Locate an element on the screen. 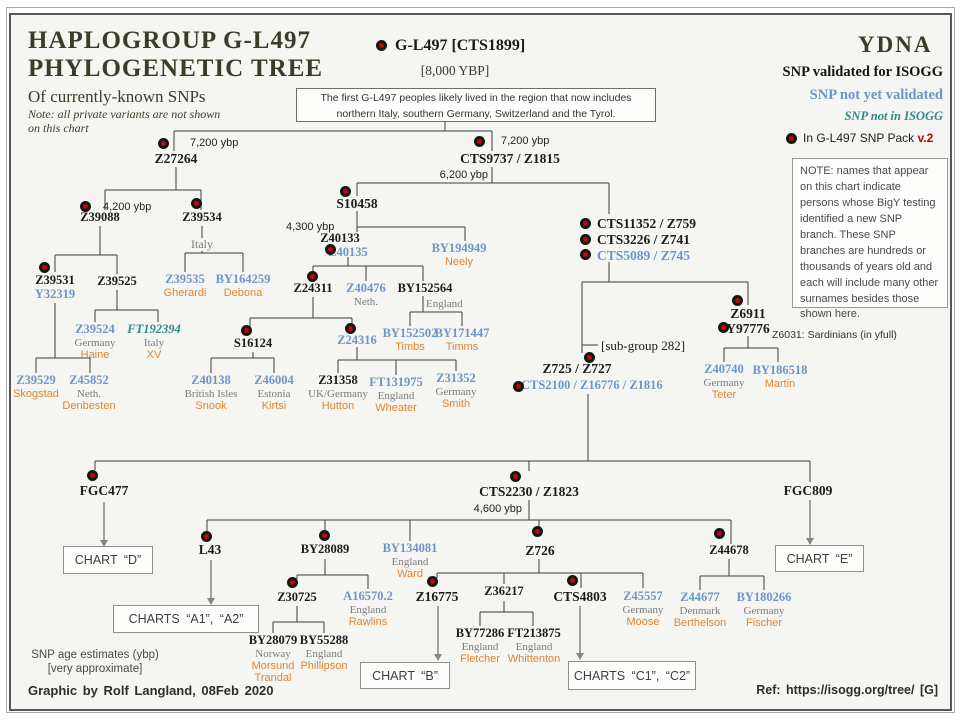 Image resolution: width=961 pixels, height=720 pixels. surname-label: XV is located at coordinates (154, 354).